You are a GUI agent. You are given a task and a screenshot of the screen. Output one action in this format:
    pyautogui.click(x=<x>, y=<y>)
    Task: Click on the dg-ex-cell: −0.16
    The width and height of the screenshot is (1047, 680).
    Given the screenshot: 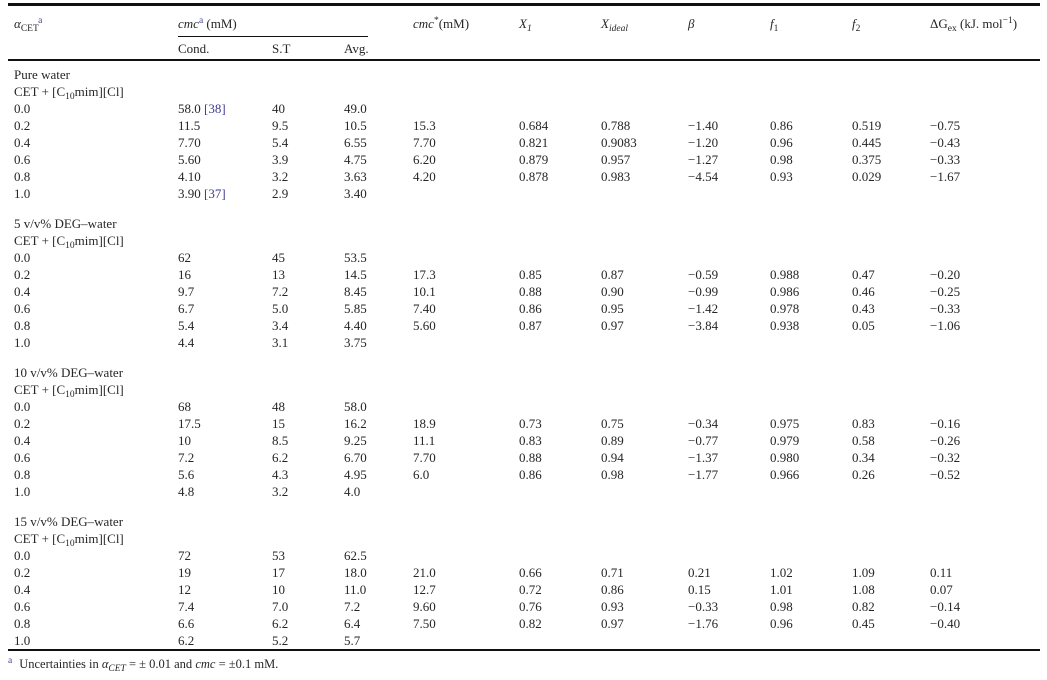 What is the action you would take?
    pyautogui.click(x=945, y=423)
    